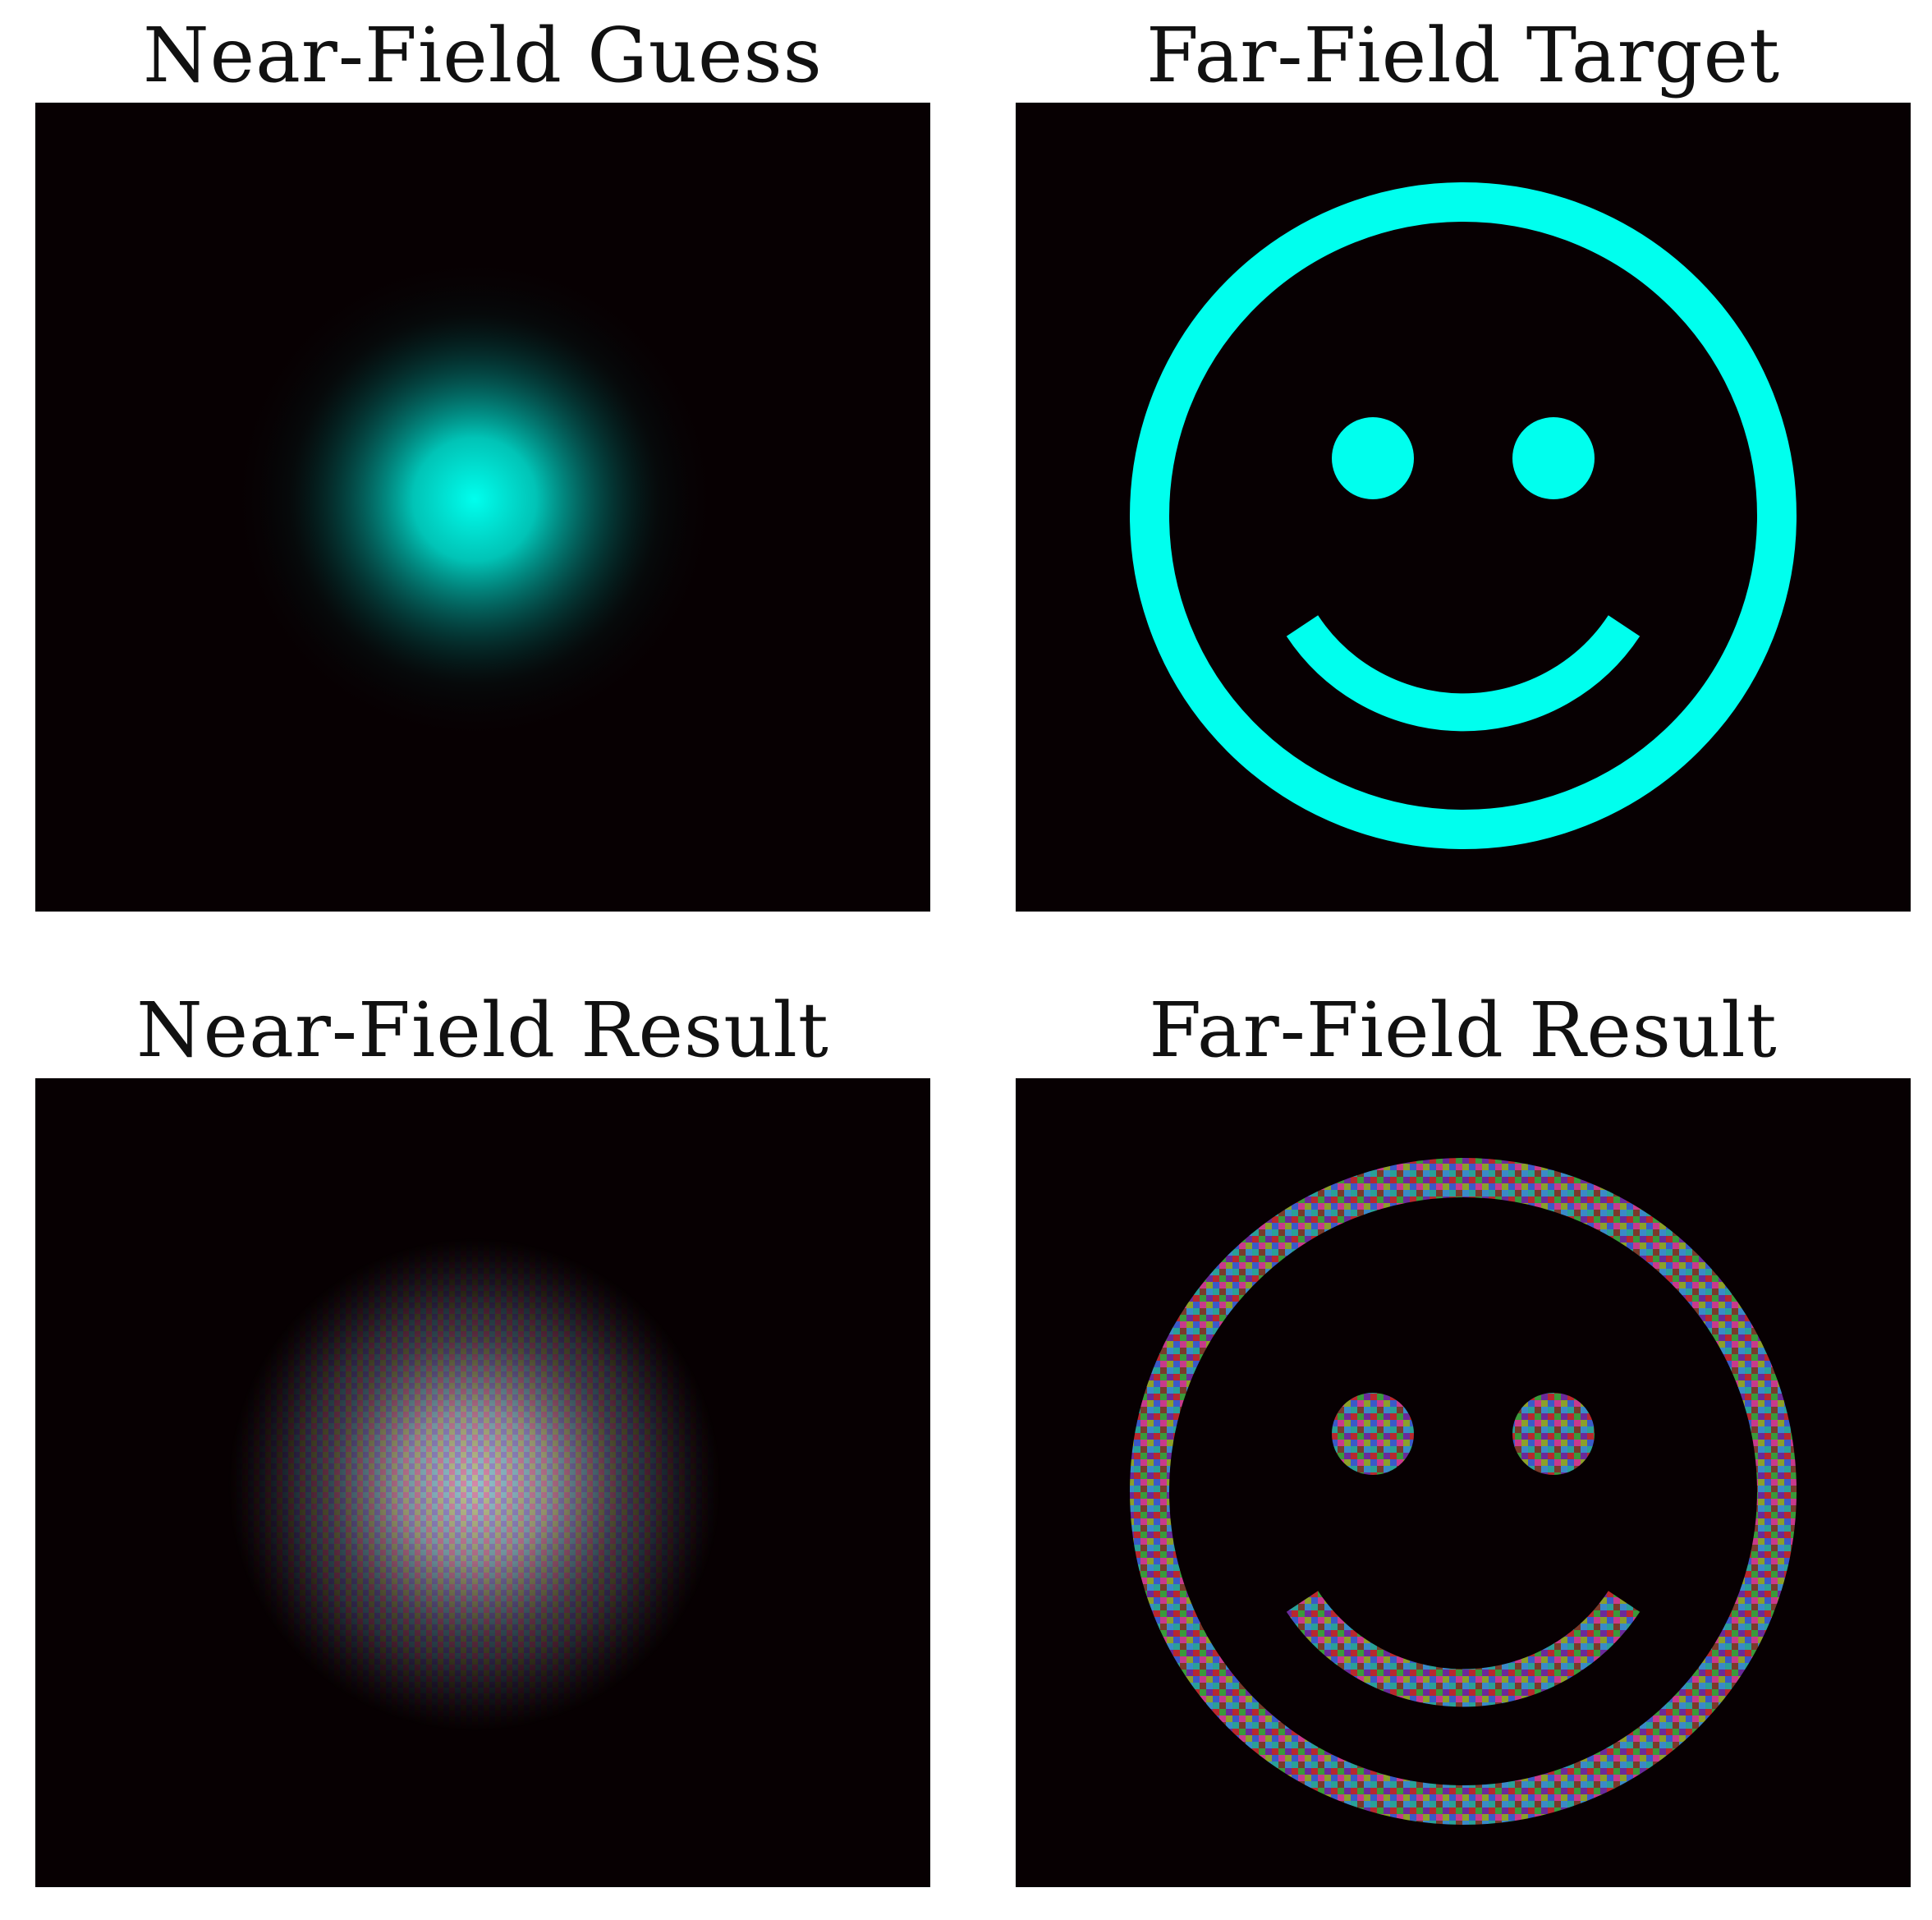 The width and height of the screenshot is (1932, 1920). What do you see at coordinates (483, 55) in the screenshot?
I see `panel-title-near-field-guess: Near-Field Guess` at bounding box center [483, 55].